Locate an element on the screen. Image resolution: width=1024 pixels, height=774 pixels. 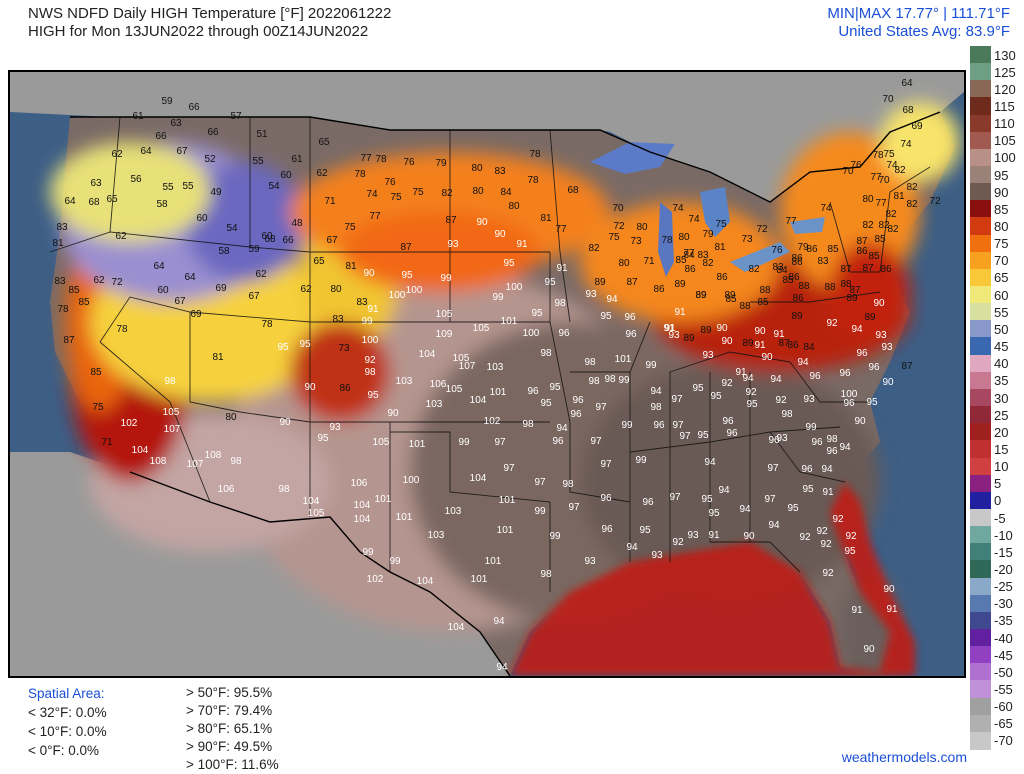
stat-below-32: < 32°F: 0.0% is located at coordinates (67, 712).